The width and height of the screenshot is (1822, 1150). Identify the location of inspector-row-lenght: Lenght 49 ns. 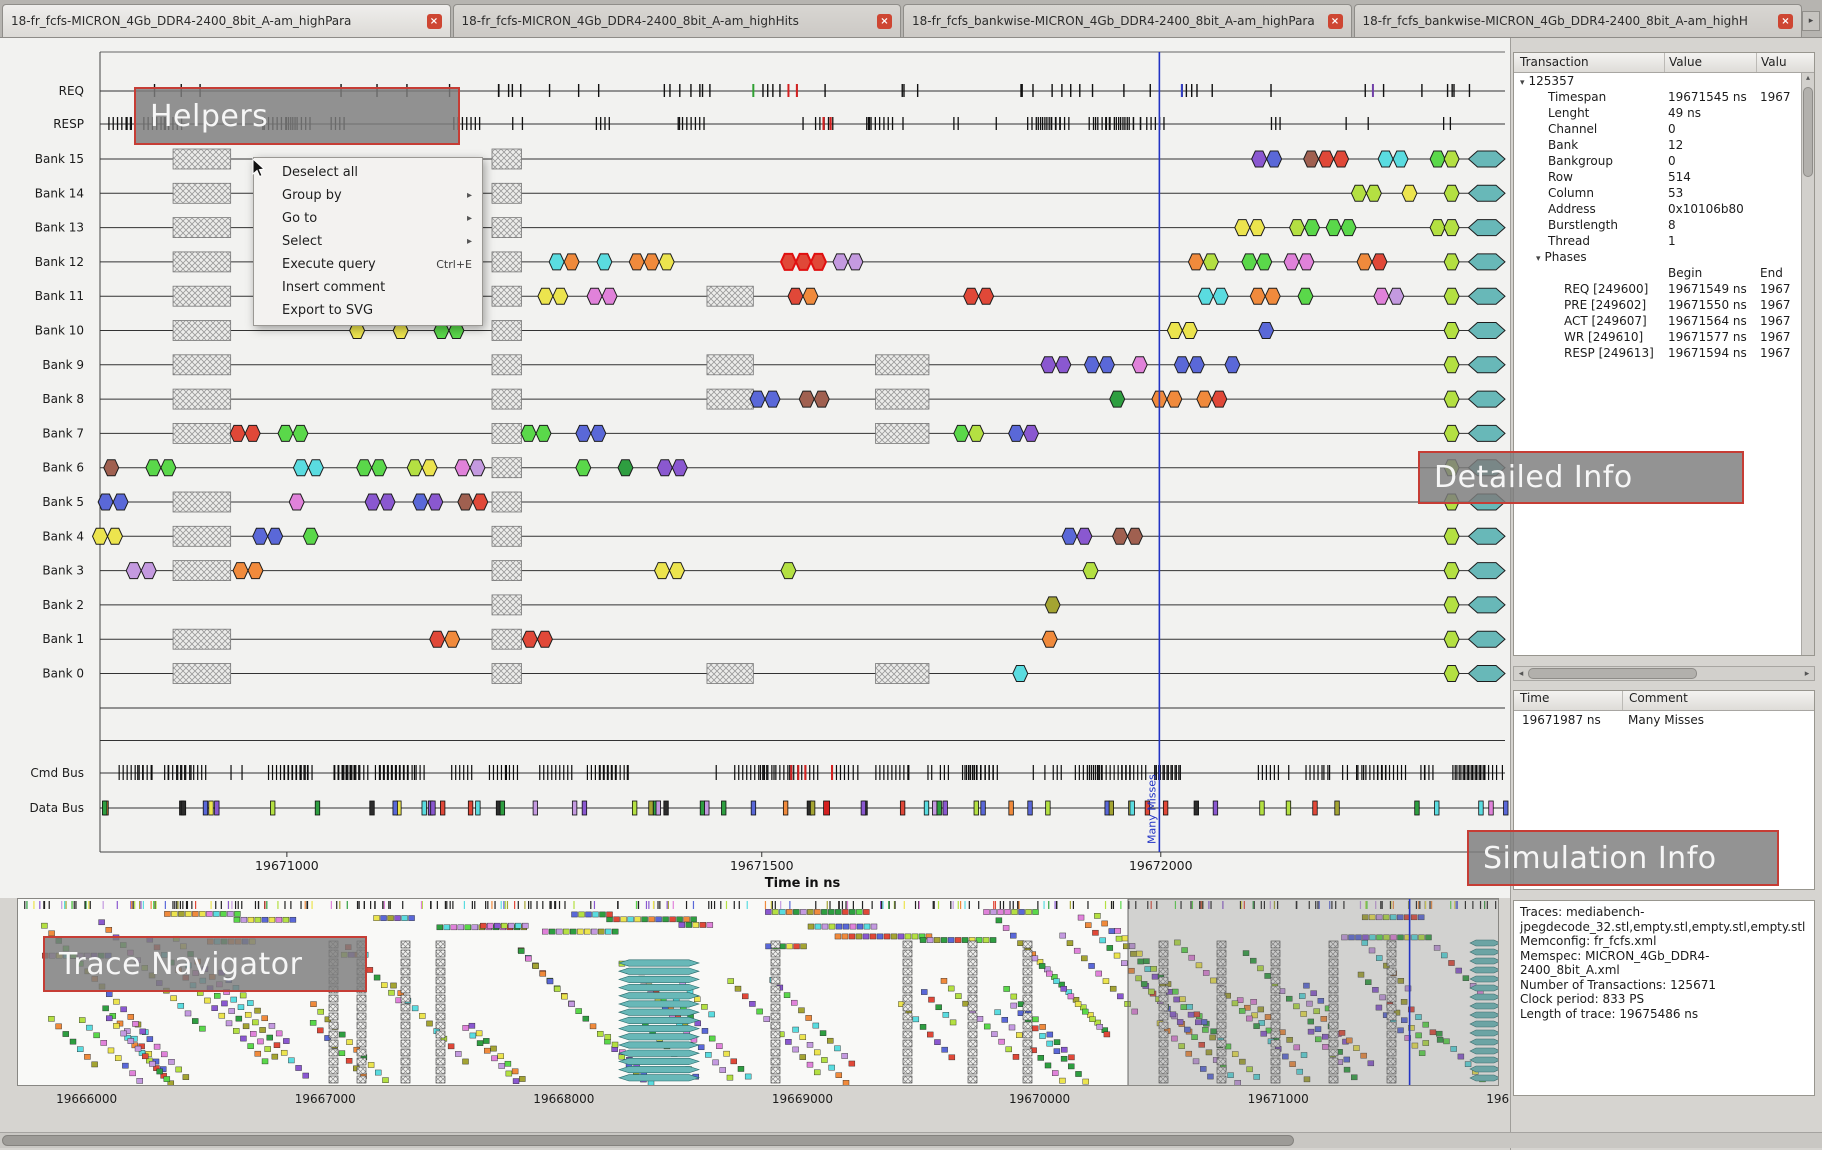
(1624, 113).